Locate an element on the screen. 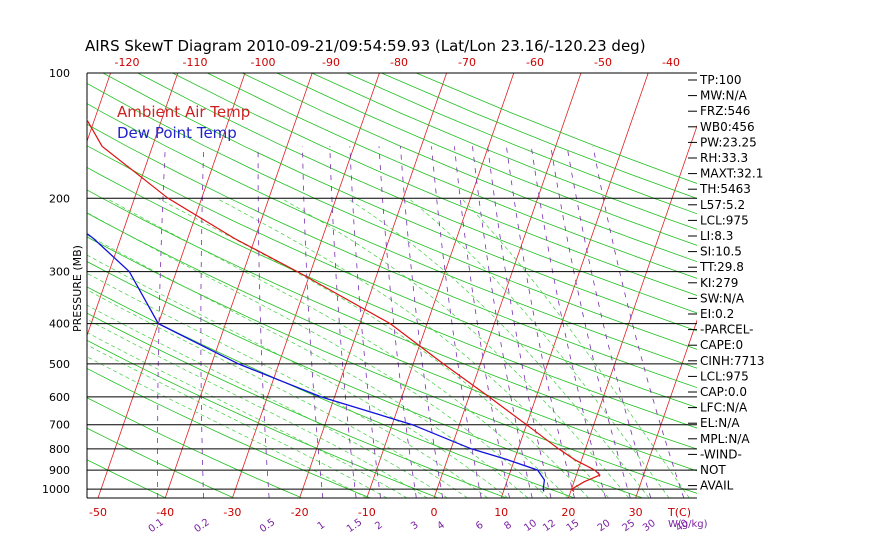 This screenshot has width=870, height=560. pressure-tick-label: 600 is located at coordinates (59, 397).